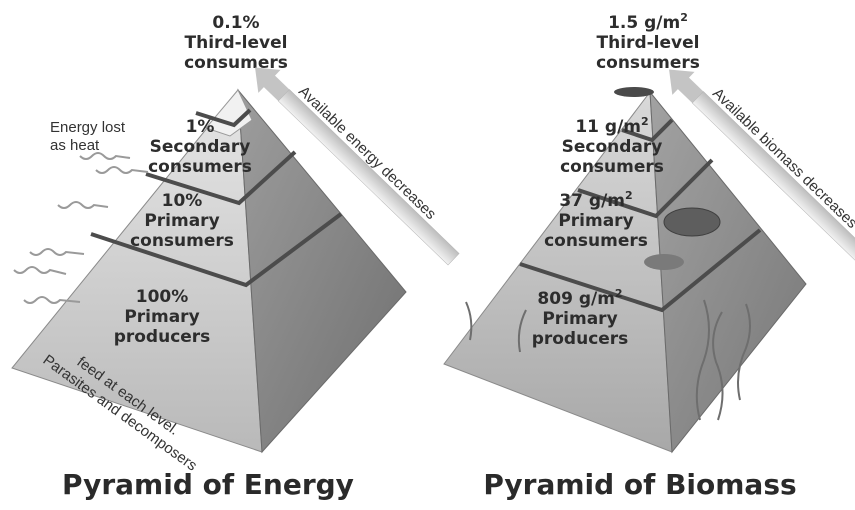  I want to click on energy-pyramid-title: Pyramid of Energy, so click(208, 484).